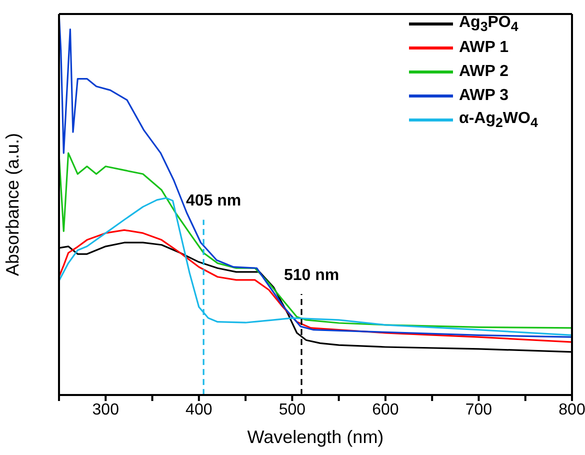 This screenshot has width=585, height=455. I want to click on x-tick-label: 600, so click(385, 409).